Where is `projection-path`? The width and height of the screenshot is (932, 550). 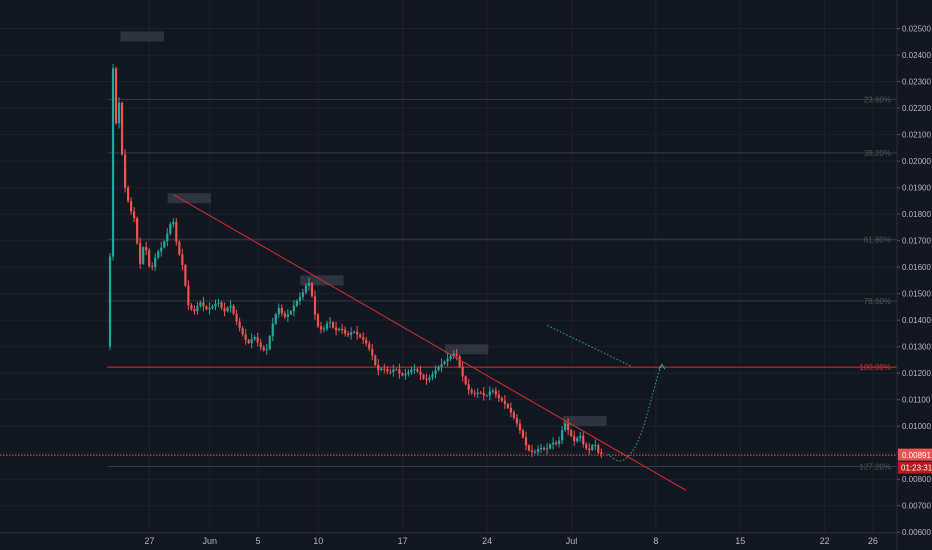 projection-path is located at coordinates (635, 413).